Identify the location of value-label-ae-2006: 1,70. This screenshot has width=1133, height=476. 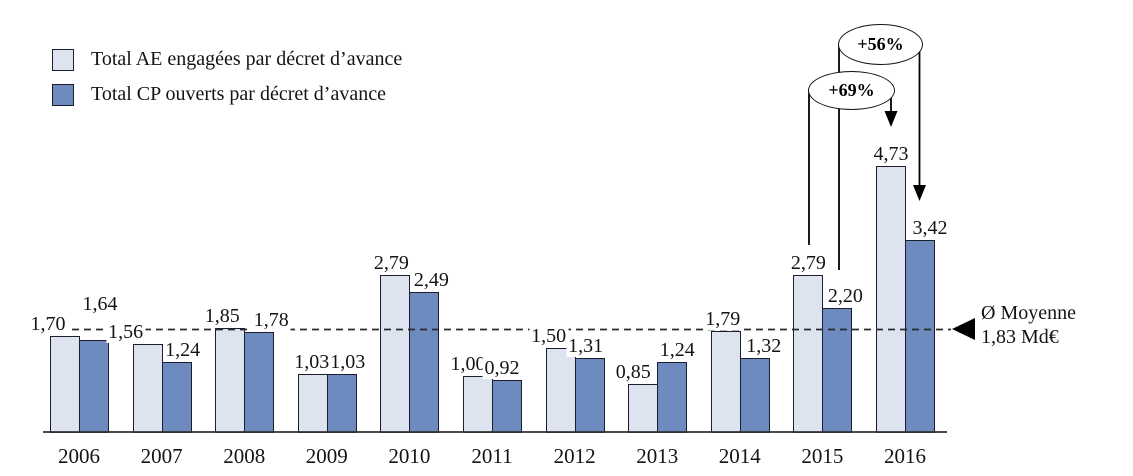
(48, 324).